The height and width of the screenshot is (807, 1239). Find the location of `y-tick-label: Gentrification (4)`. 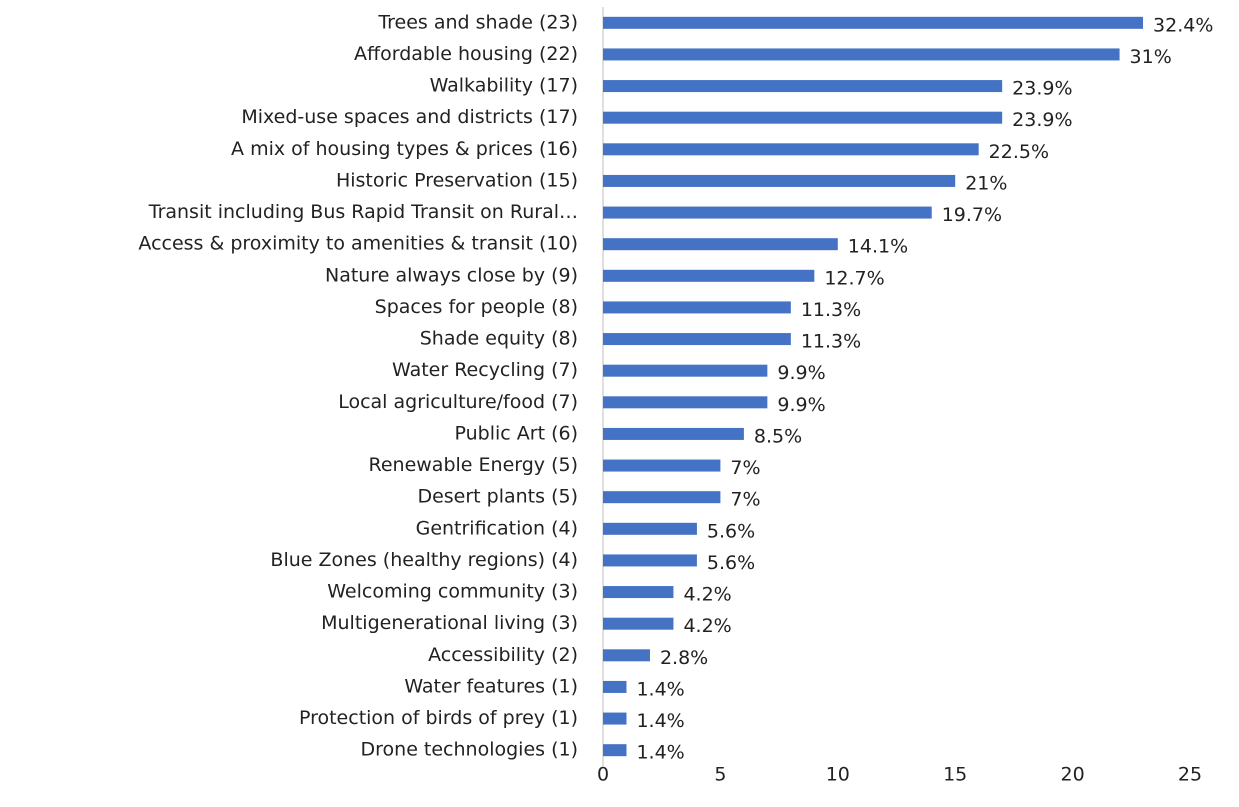

y-tick-label: Gentrification (4) is located at coordinates (497, 528).